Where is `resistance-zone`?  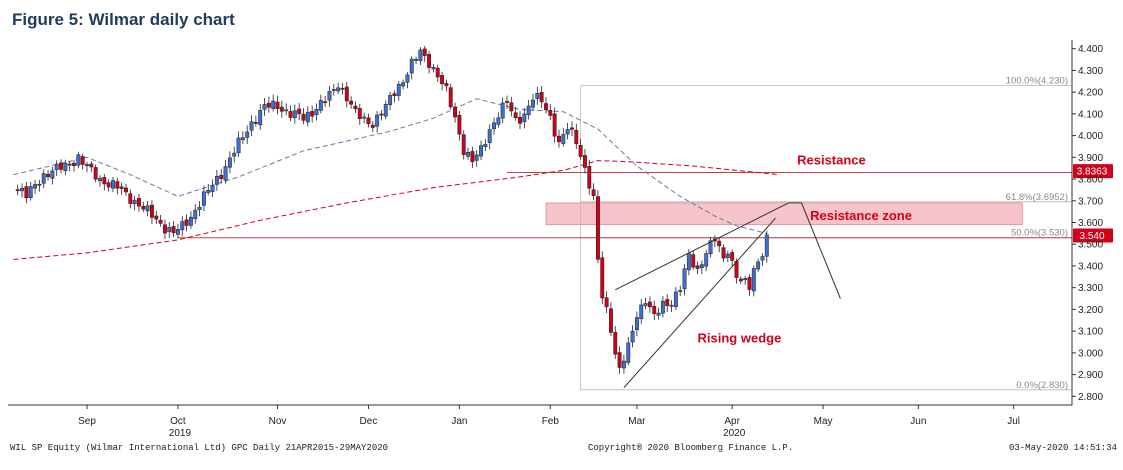 resistance-zone is located at coordinates (784, 214).